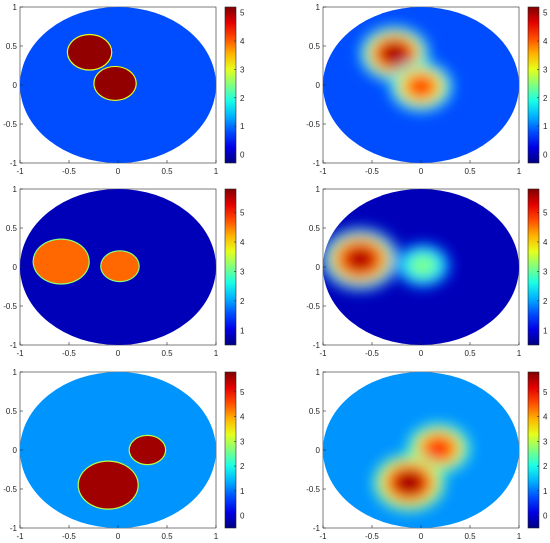  I want to click on heatmap-panel-4: -1 -0.5 0 0.5 1 1 0.5 0 -0.5 -1 5 4 3 2 1, so click(427, 271).